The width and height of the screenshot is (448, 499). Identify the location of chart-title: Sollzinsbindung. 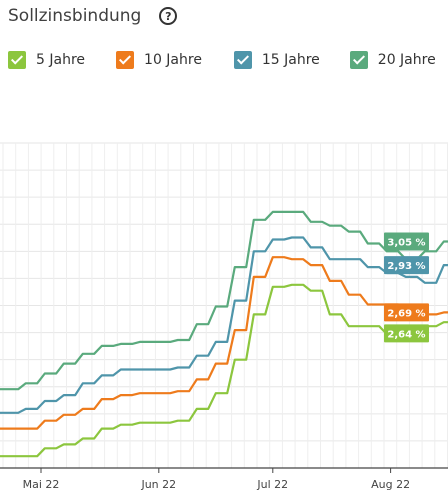
(75, 16).